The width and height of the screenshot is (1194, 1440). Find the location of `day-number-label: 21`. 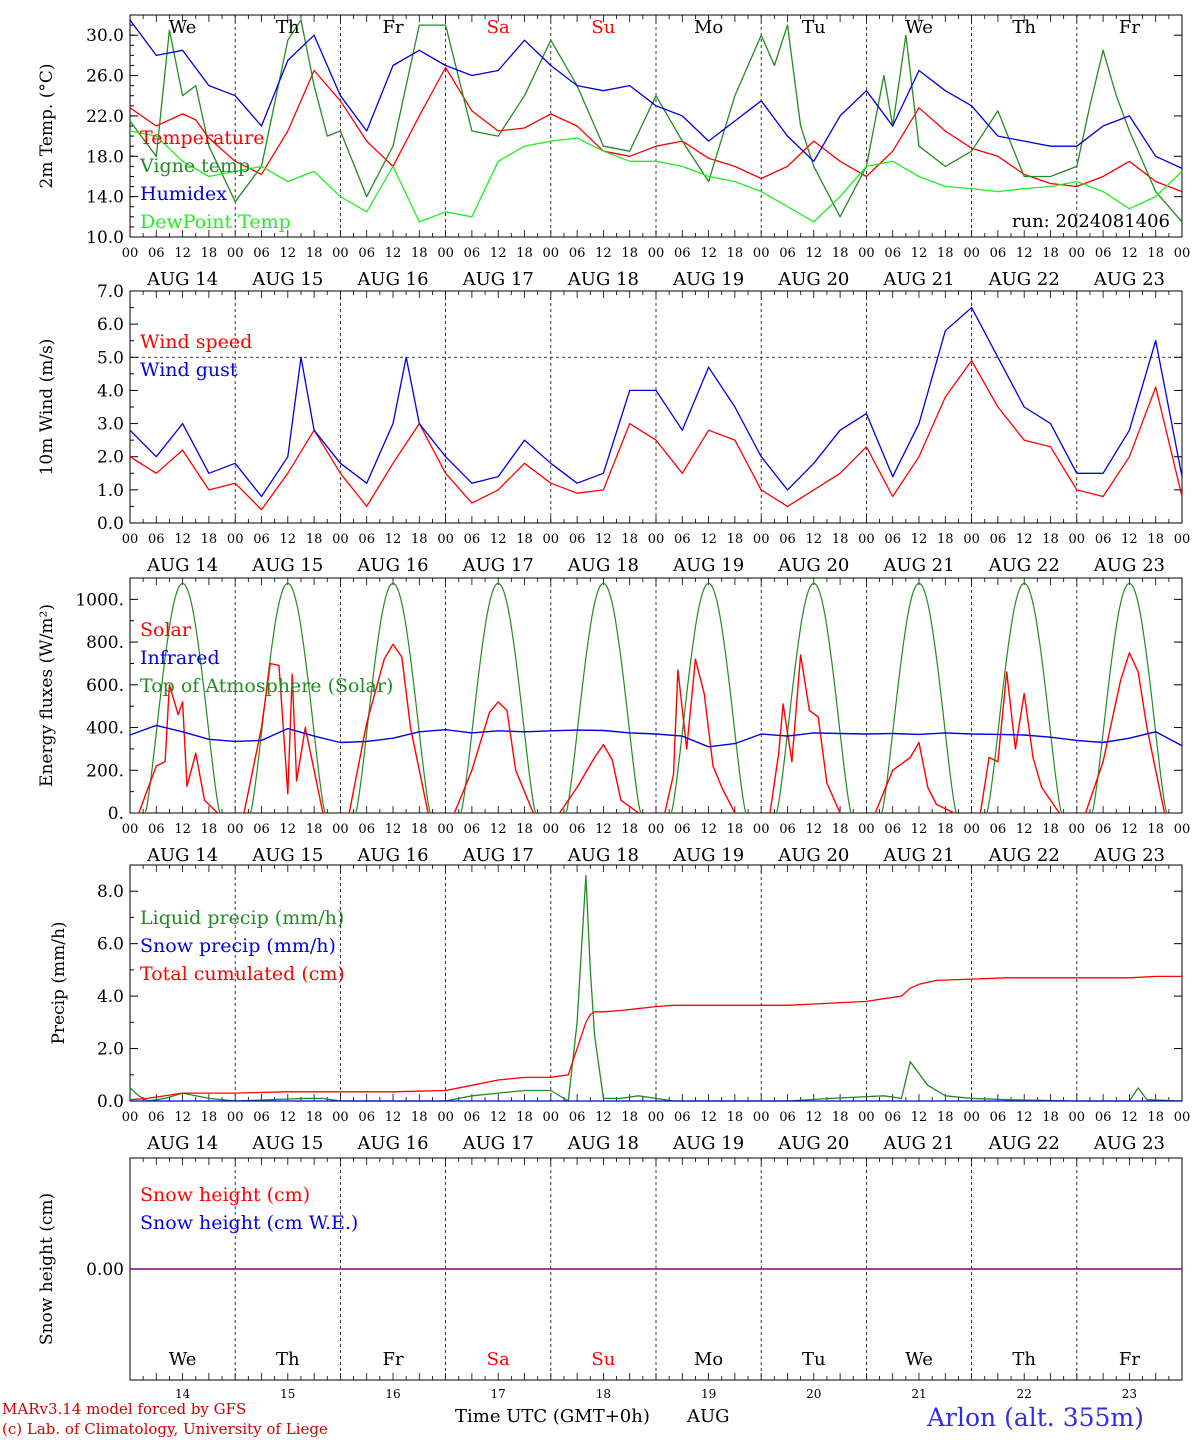

day-number-label: 21 is located at coordinates (918, 1394).